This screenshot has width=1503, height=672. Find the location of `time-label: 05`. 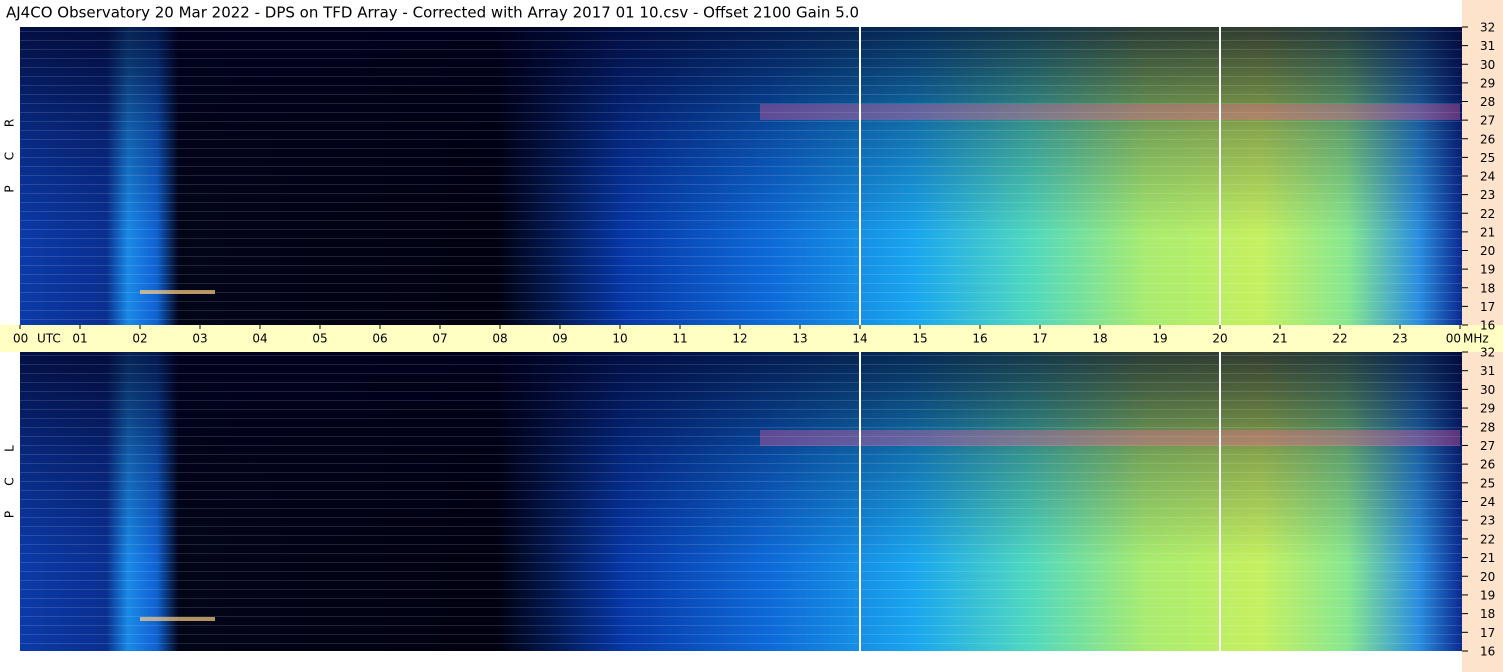

time-label: 05 is located at coordinates (319, 339).